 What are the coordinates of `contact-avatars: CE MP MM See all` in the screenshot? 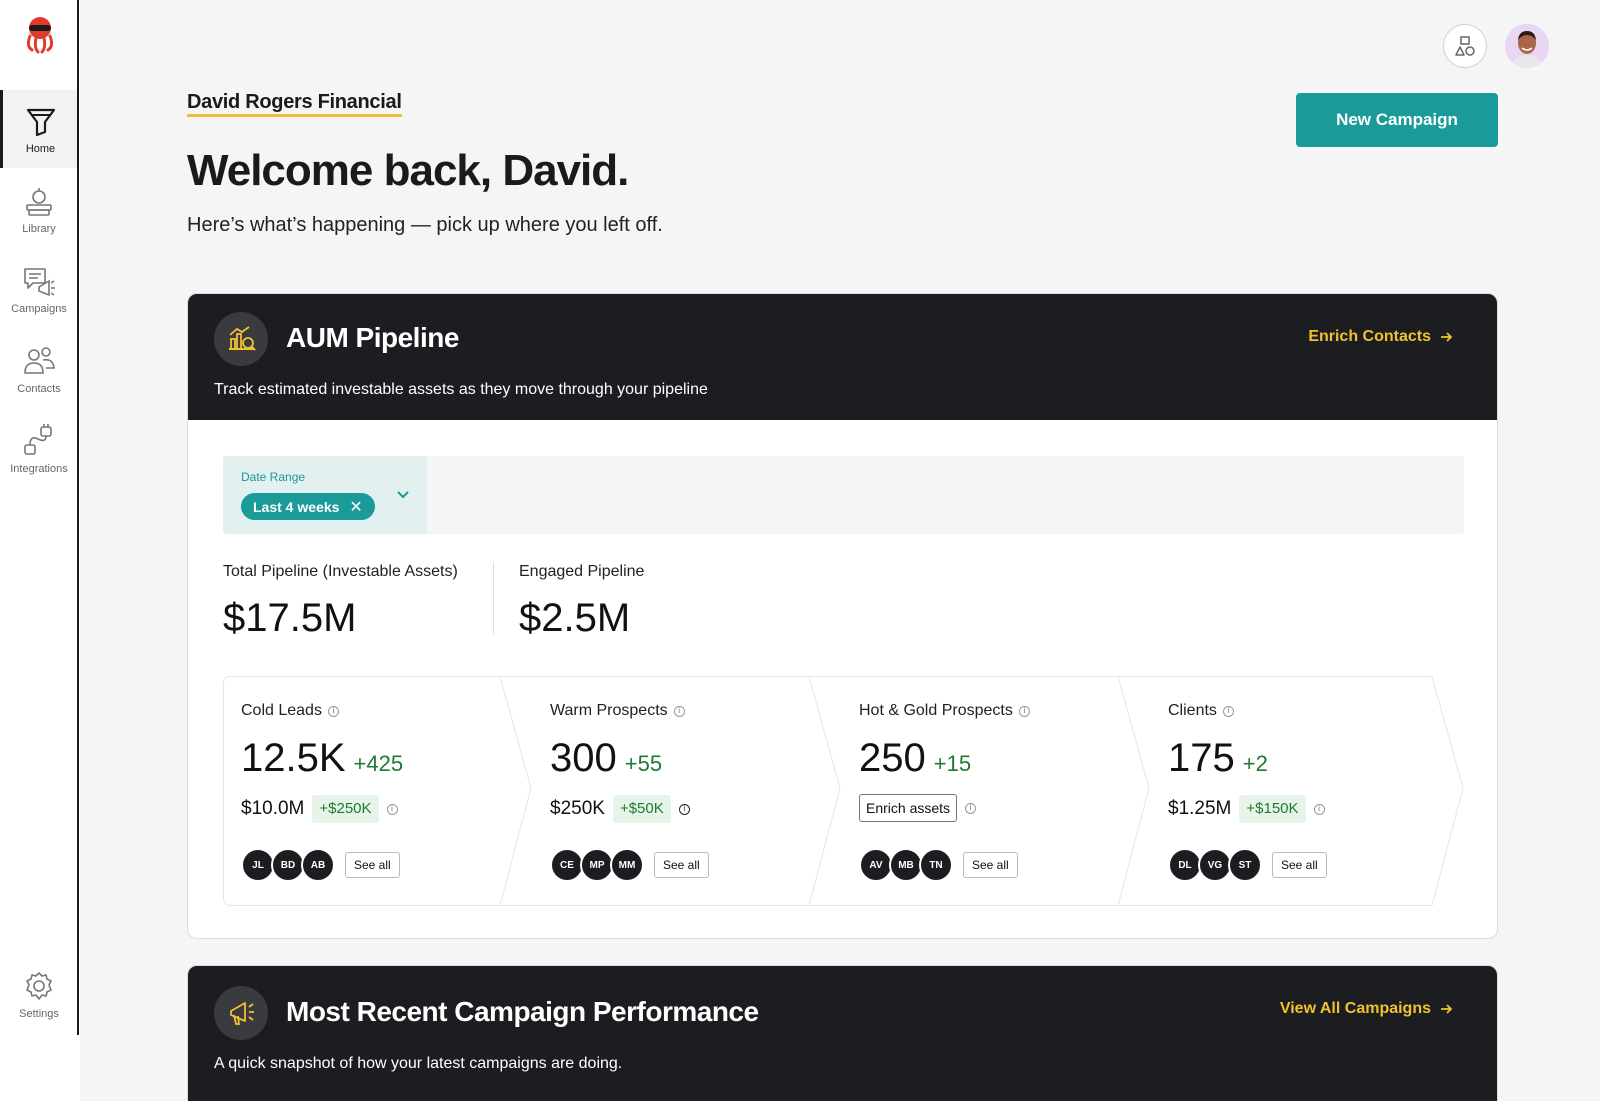 It's located at (629, 865).